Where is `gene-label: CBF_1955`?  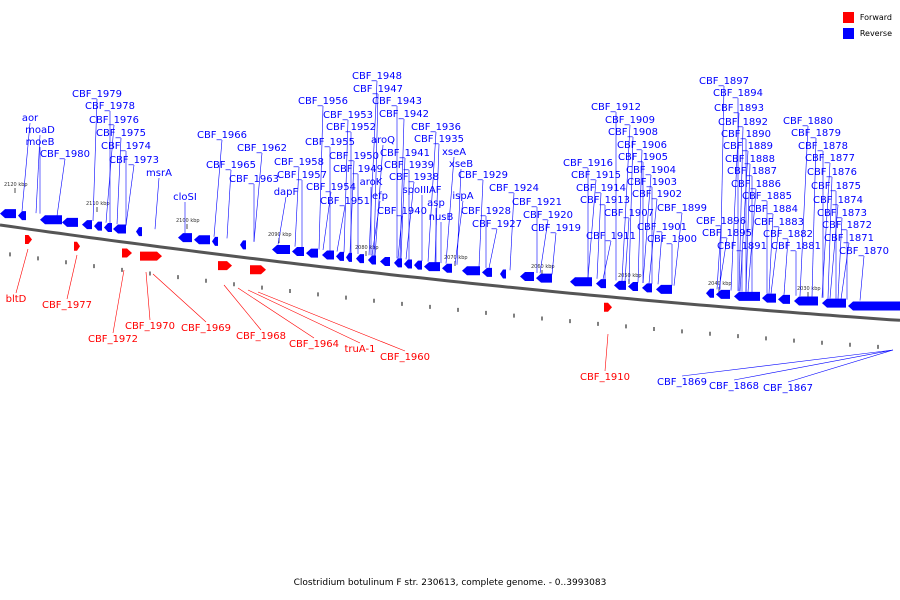 gene-label: CBF_1955 is located at coordinates (330, 142).